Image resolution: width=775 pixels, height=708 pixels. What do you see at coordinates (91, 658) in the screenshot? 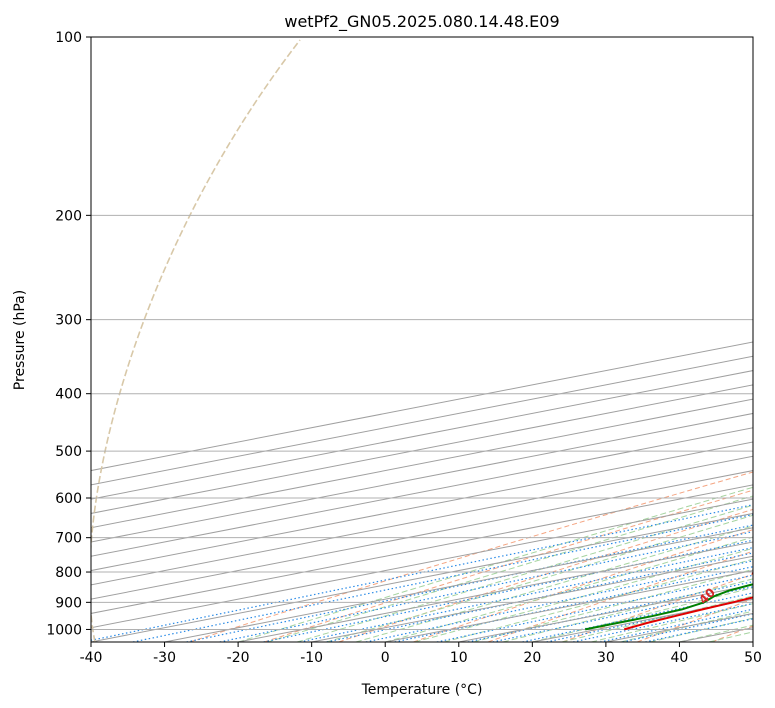
I see `x-tick-label: -40` at bounding box center [91, 658].